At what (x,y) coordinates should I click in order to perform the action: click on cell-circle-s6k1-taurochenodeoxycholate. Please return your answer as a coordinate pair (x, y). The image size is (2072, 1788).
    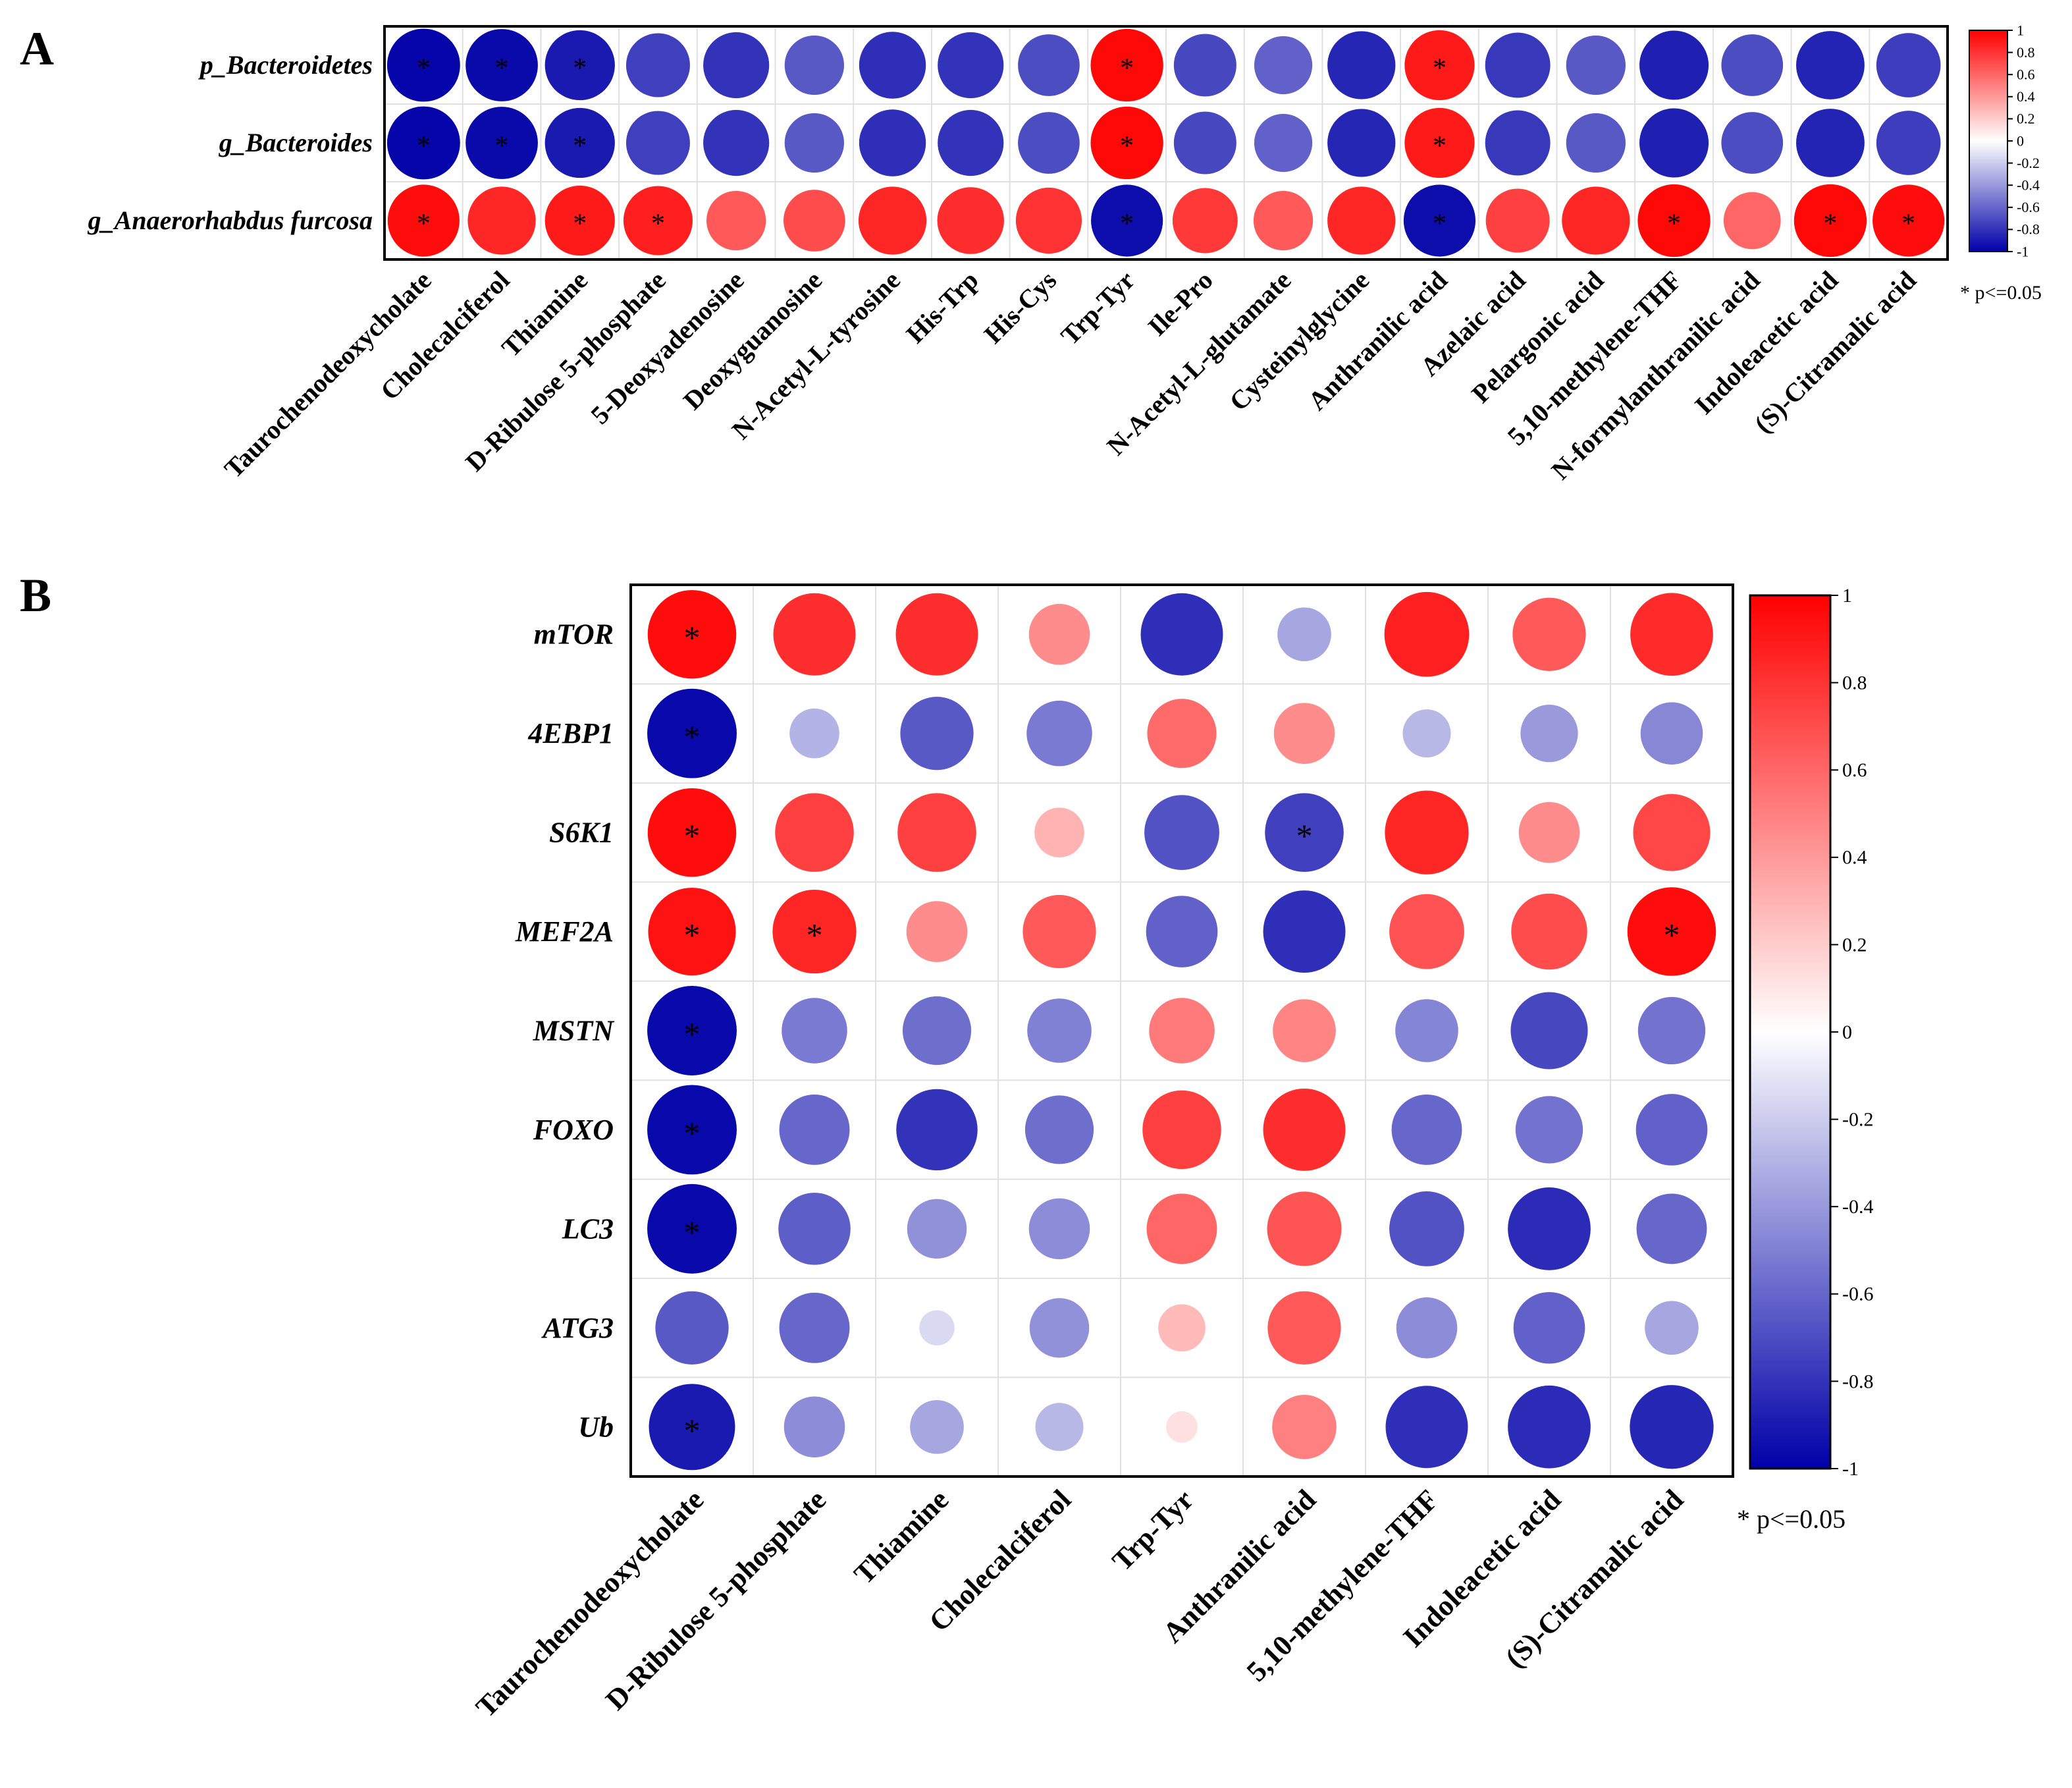
    Looking at the image, I should click on (692, 832).